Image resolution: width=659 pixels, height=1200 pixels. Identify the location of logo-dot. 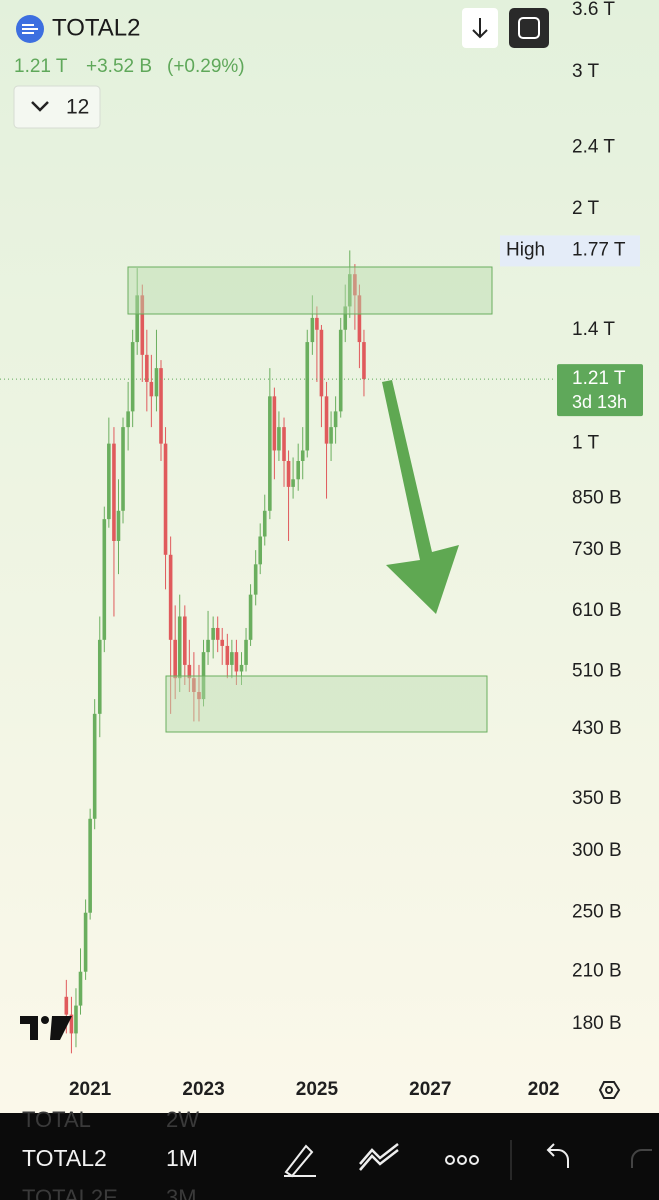
(45, 1020).